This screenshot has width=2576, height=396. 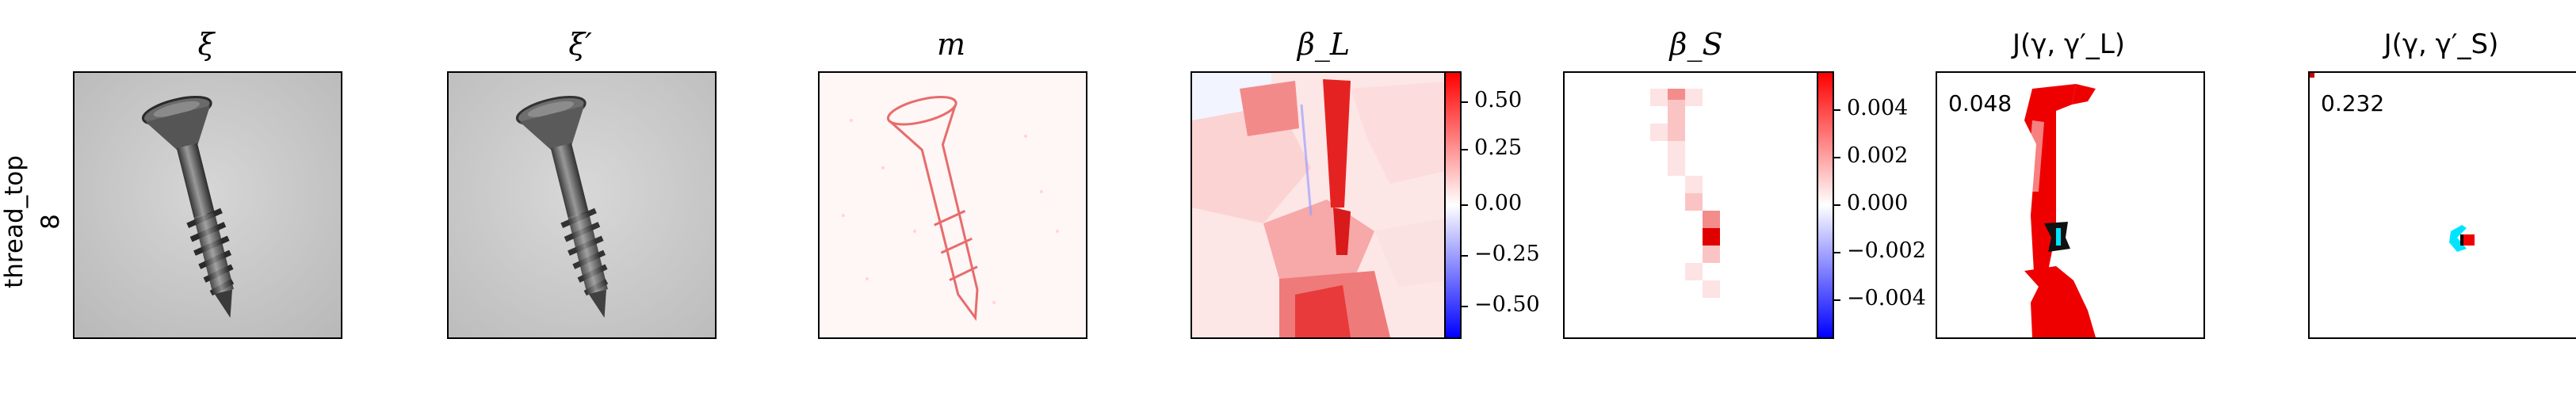 I want to click on panel-title-beta-l: β_L, so click(x=1324, y=44).